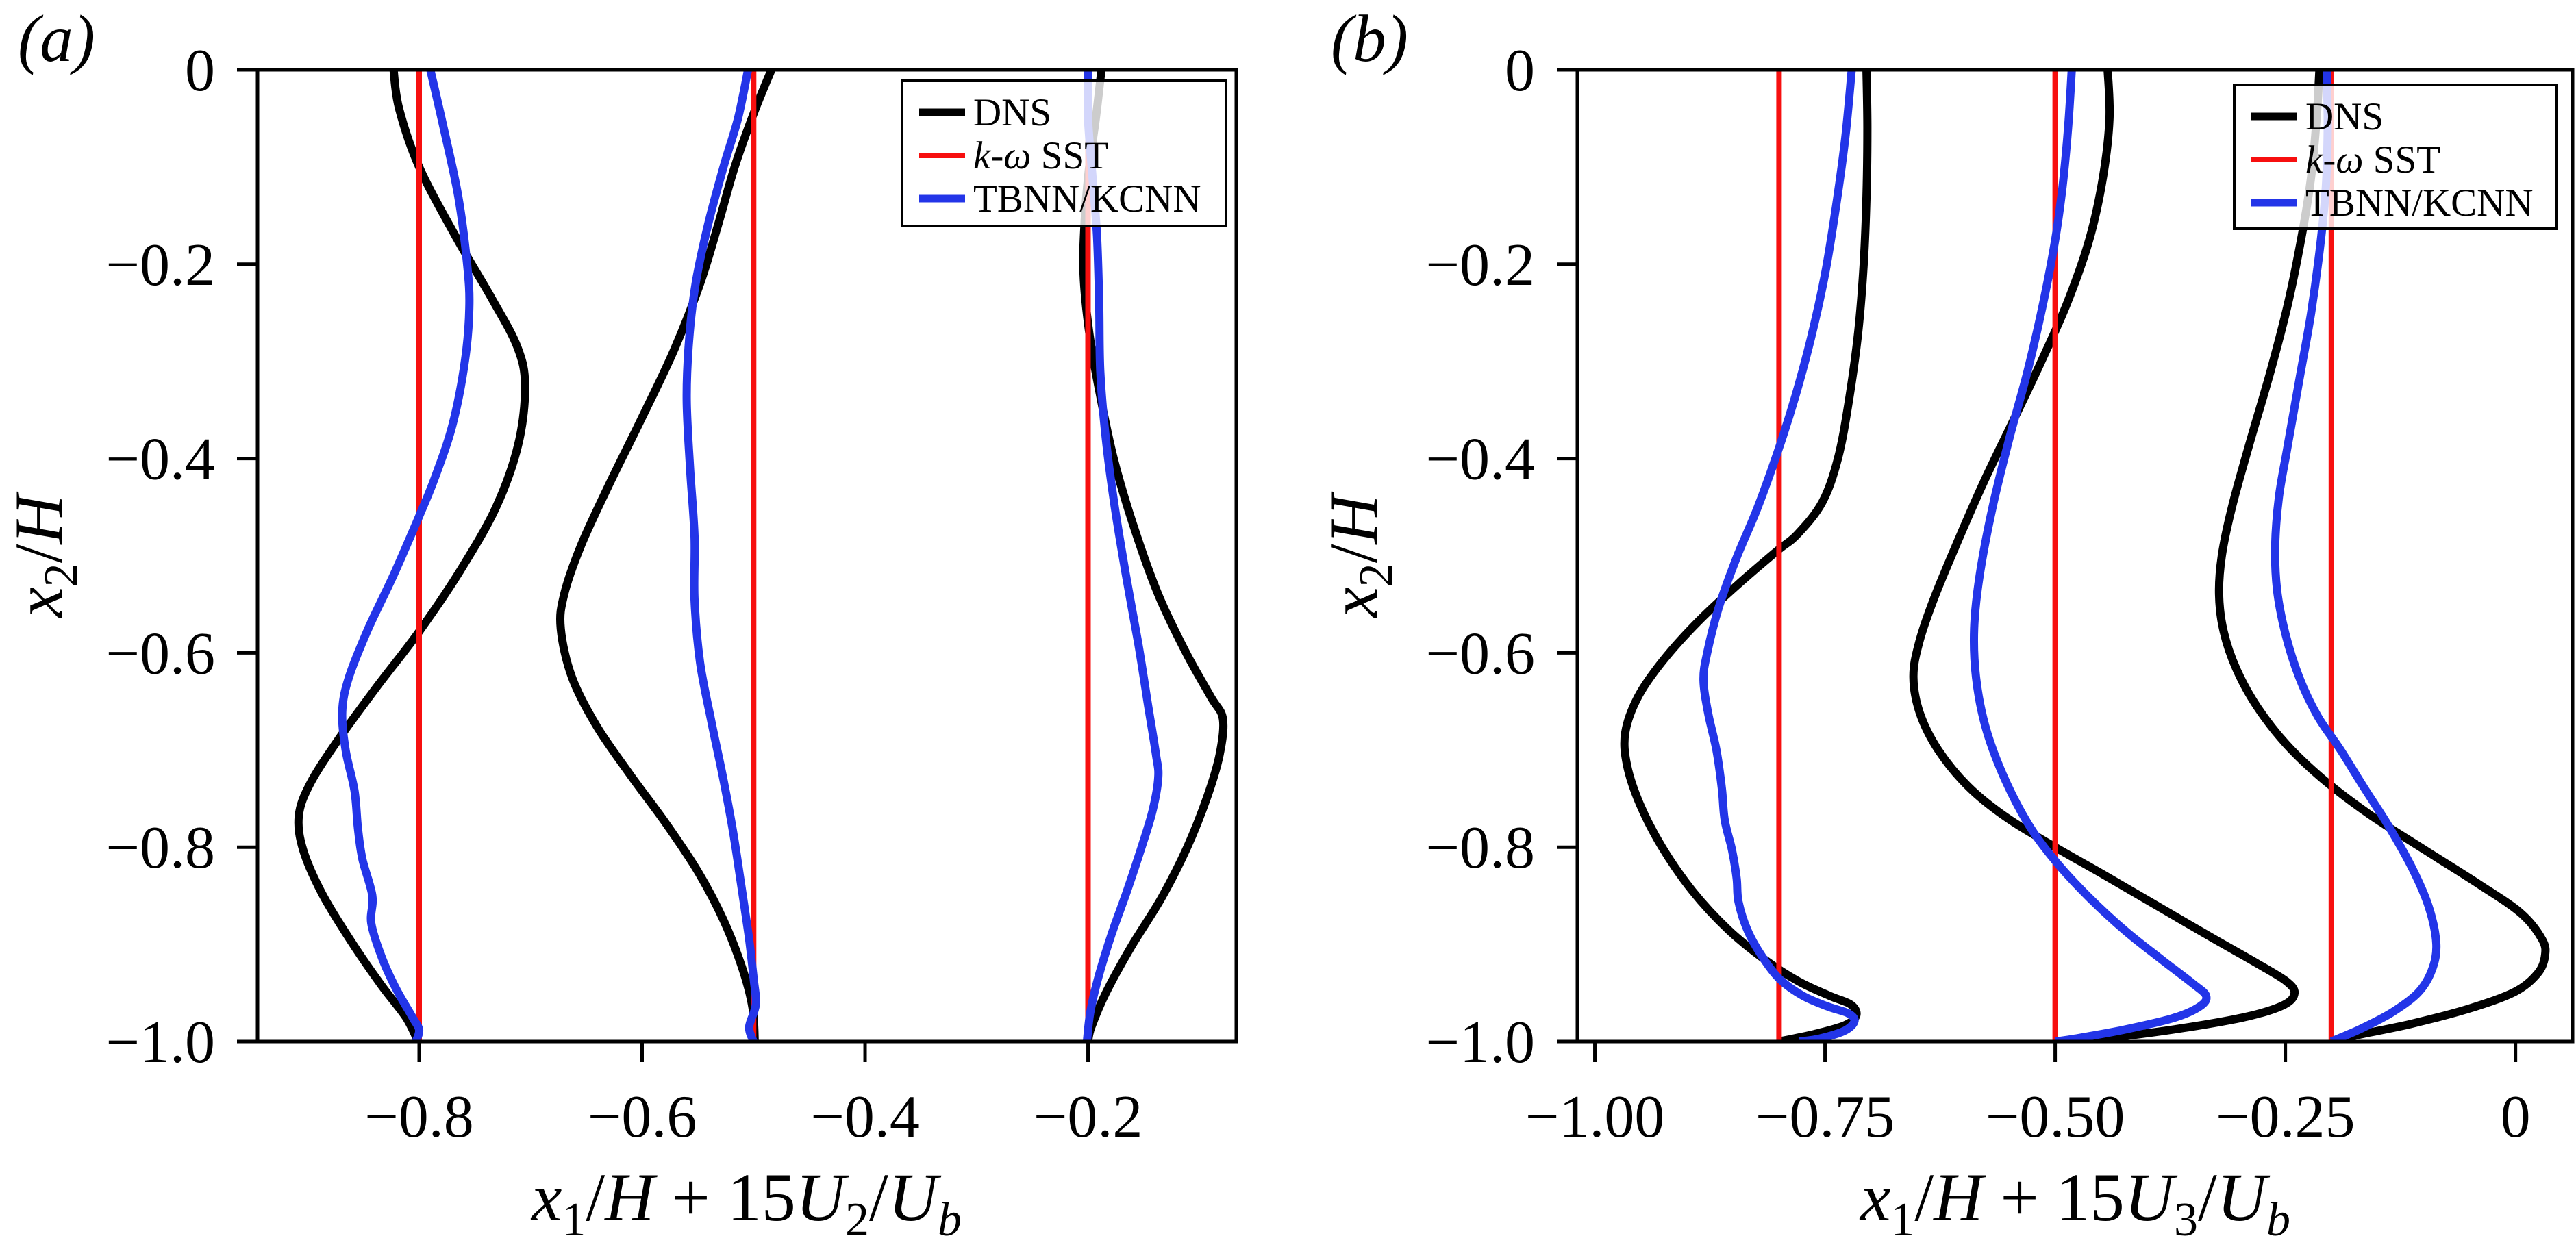 The image size is (2576, 1249). I want to click on x-axis-label-b: x1/H + 15U3/Ub, so click(2074, 1203).